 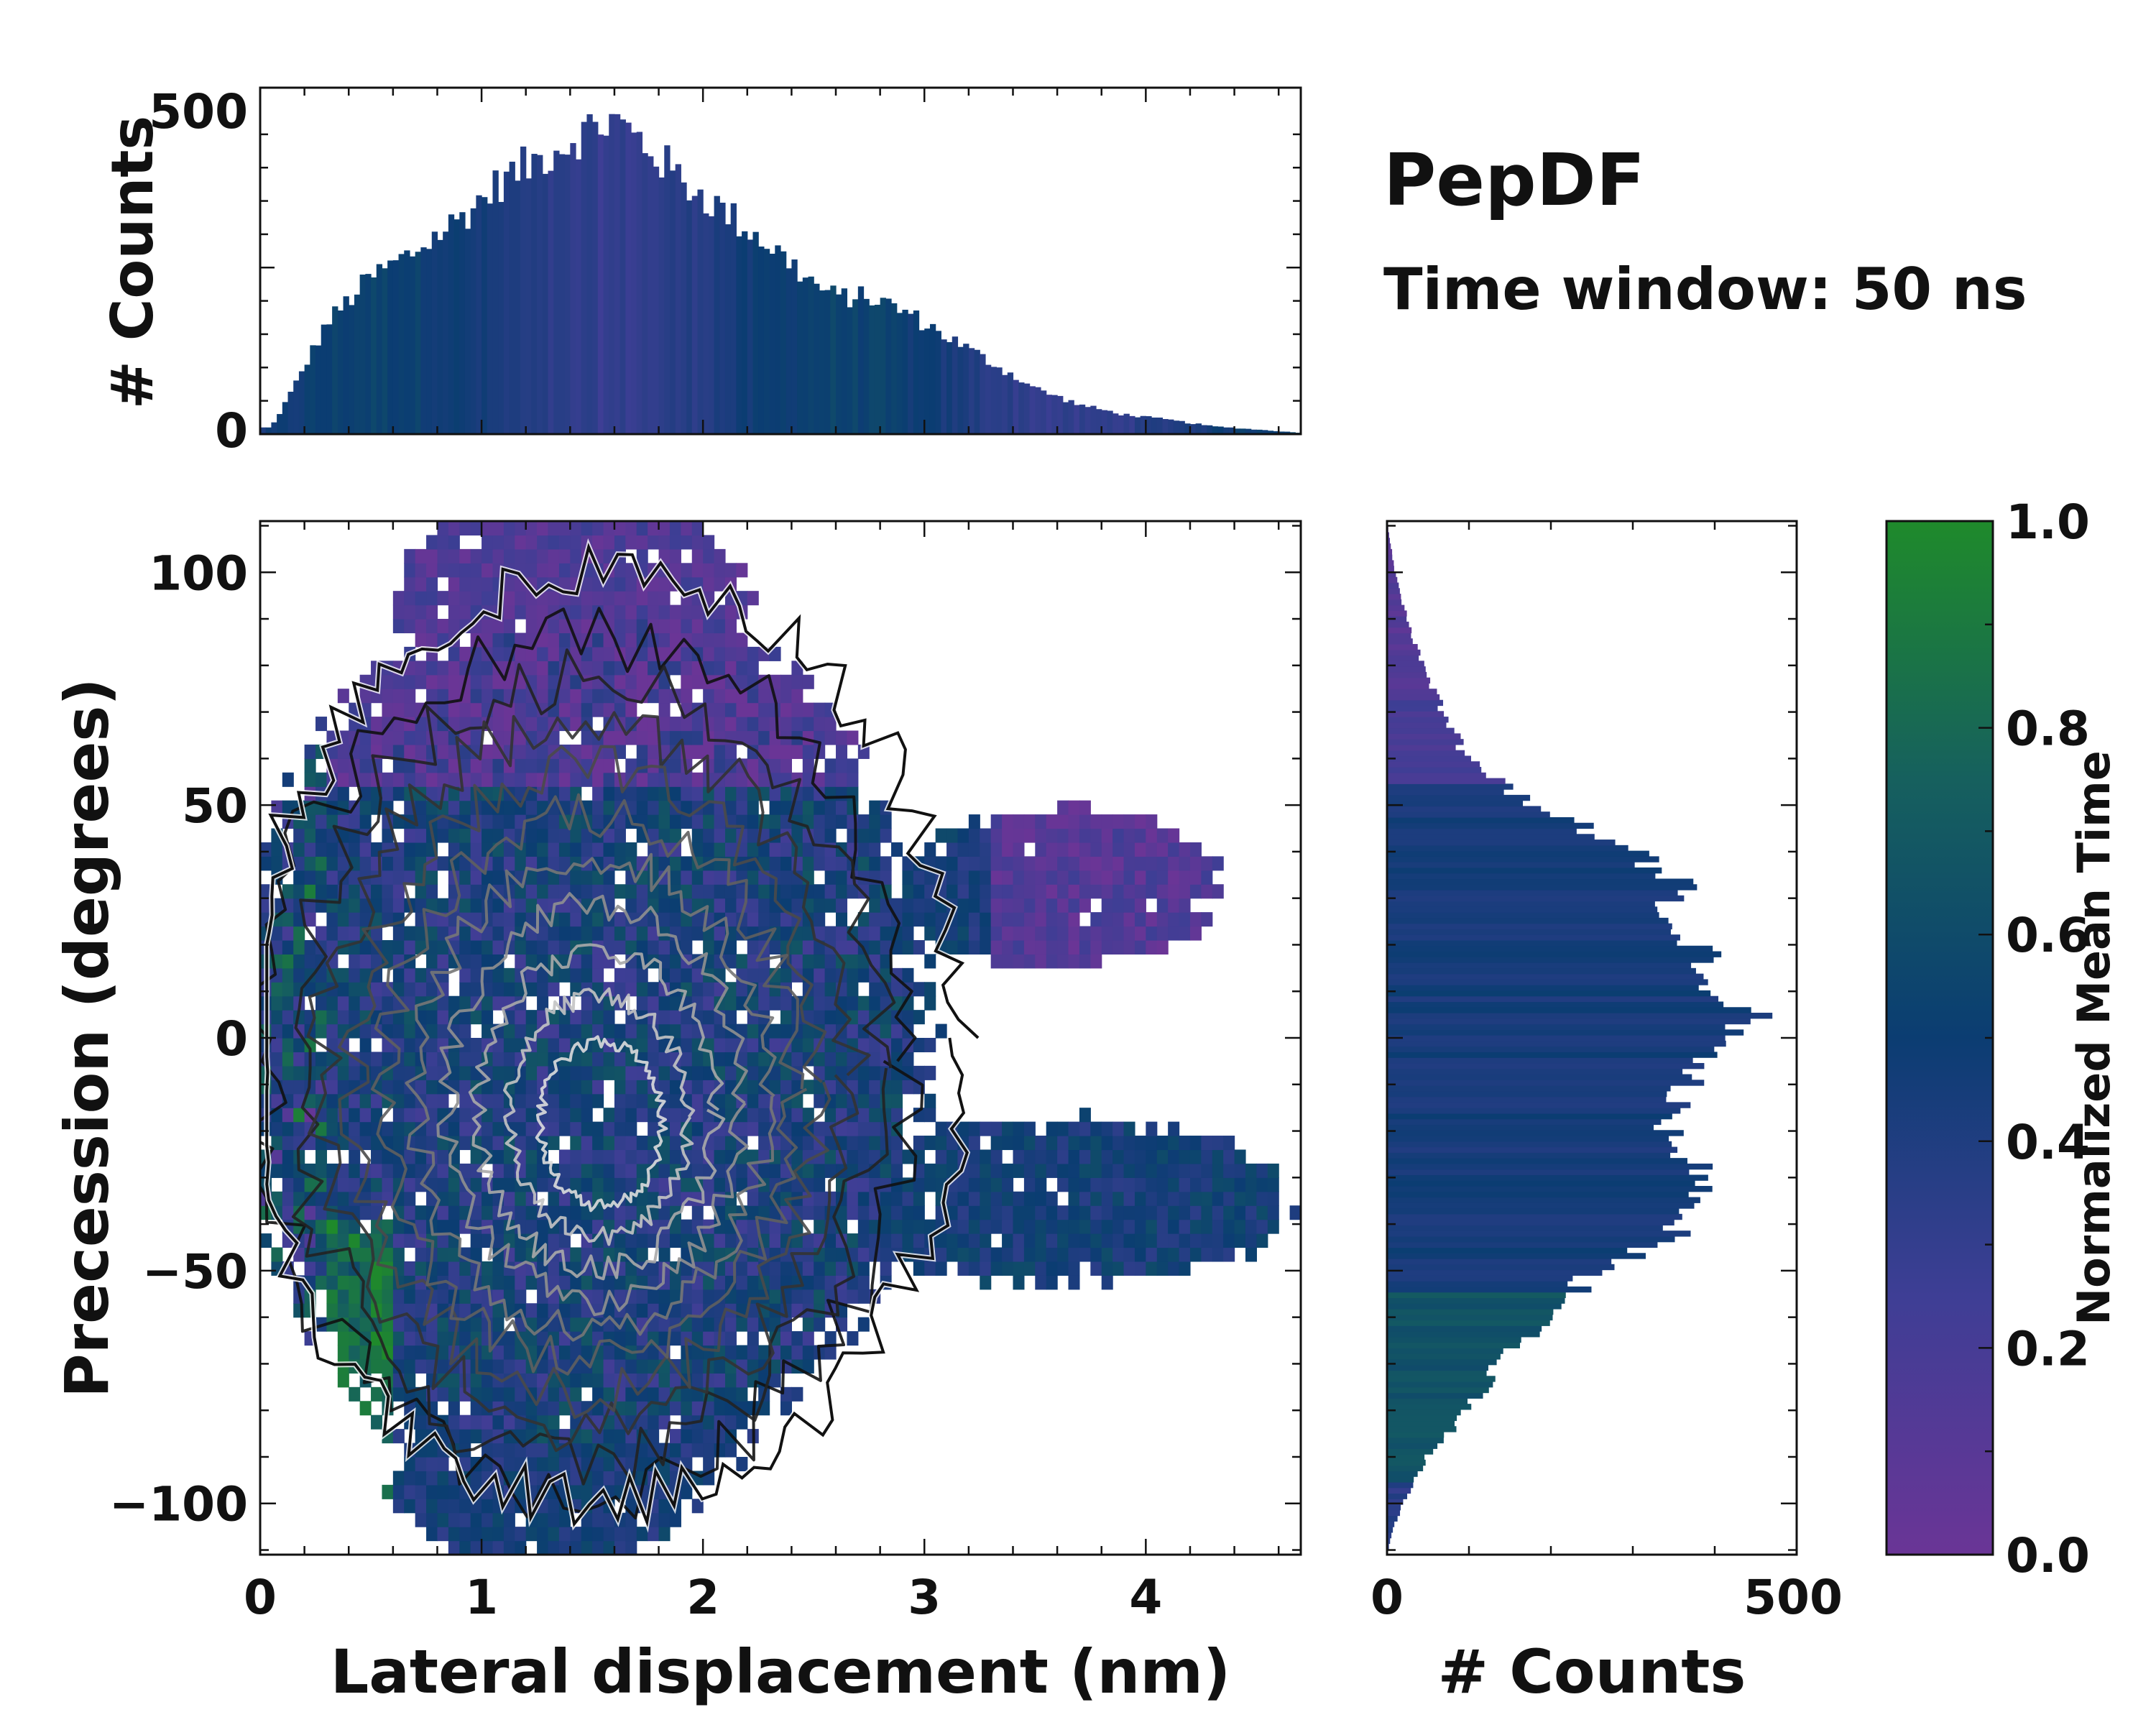 What do you see at coordinates (2048, 1348) in the screenshot?
I see `colorbar-tick-label: 0.2` at bounding box center [2048, 1348].